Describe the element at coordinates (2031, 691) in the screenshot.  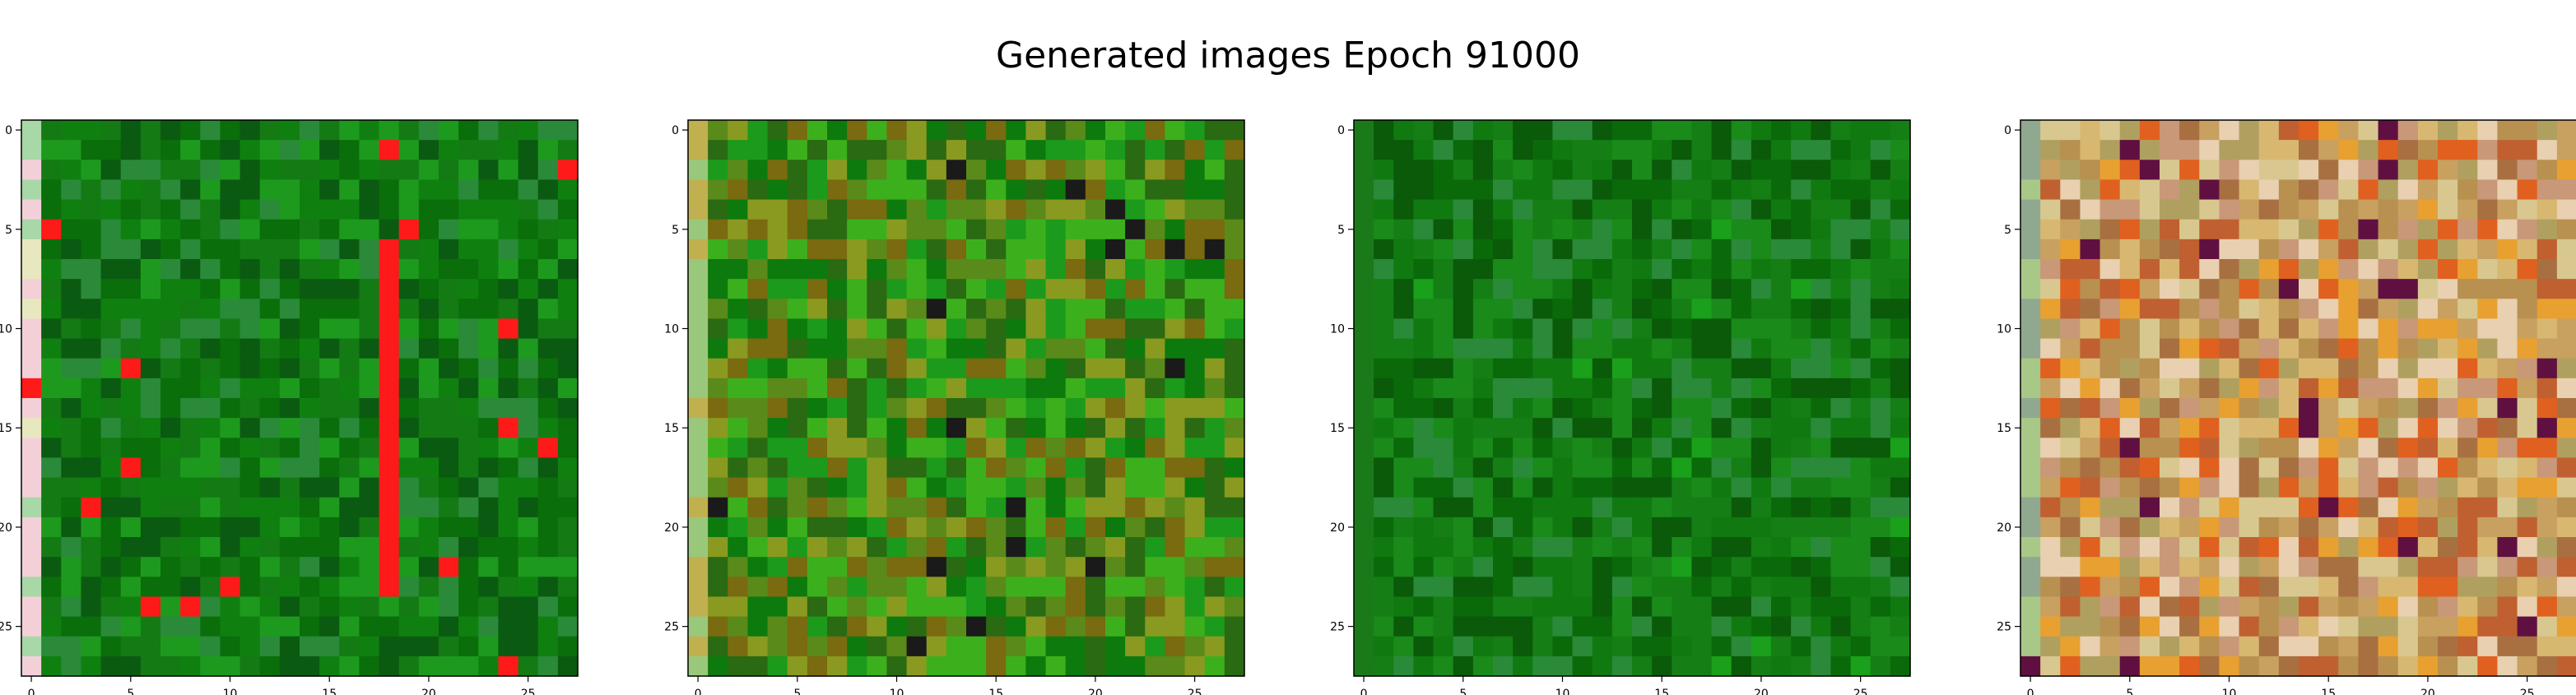
I see `x-tick-label: 0` at that location.